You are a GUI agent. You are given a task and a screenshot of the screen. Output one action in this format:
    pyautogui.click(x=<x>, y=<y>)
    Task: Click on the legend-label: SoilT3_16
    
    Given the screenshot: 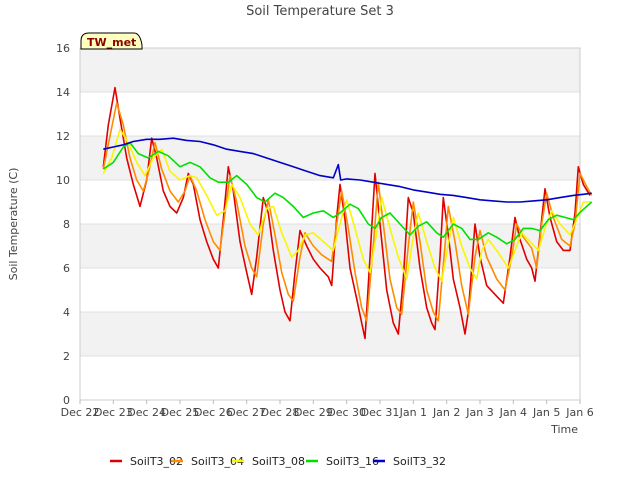 What is the action you would take?
    pyautogui.click(x=352, y=461)
    